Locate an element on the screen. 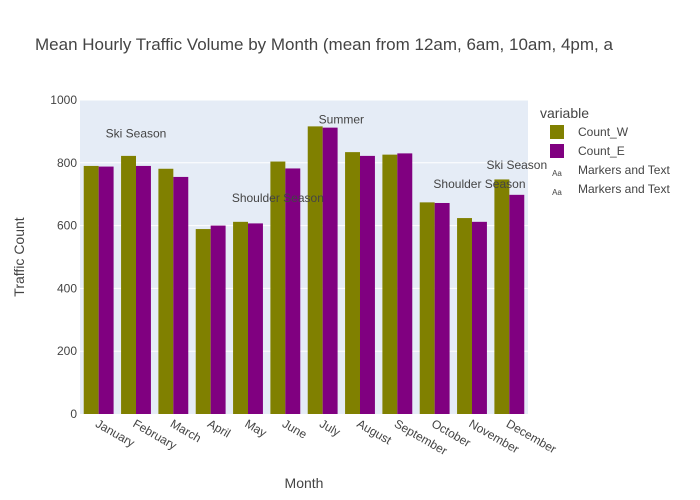 Image resolution: width=700 pixels, height=500 pixels. x-tick-label: January is located at coordinates (115, 432).